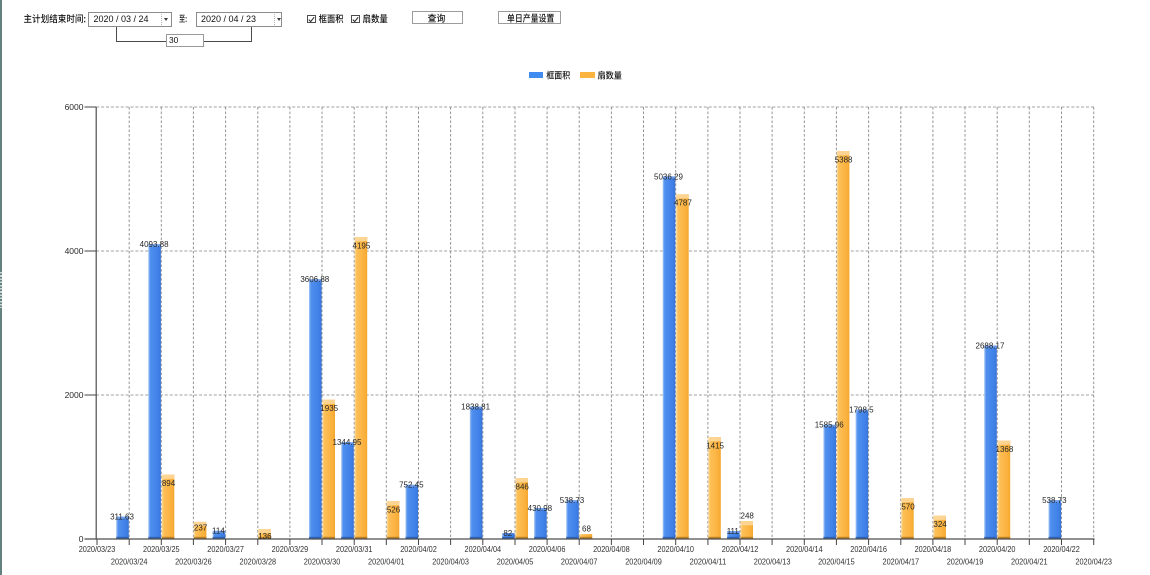 Image resolution: width=1150 pixels, height=575 pixels. I want to click on svg-text: 2020/03/31, so click(354, 549).